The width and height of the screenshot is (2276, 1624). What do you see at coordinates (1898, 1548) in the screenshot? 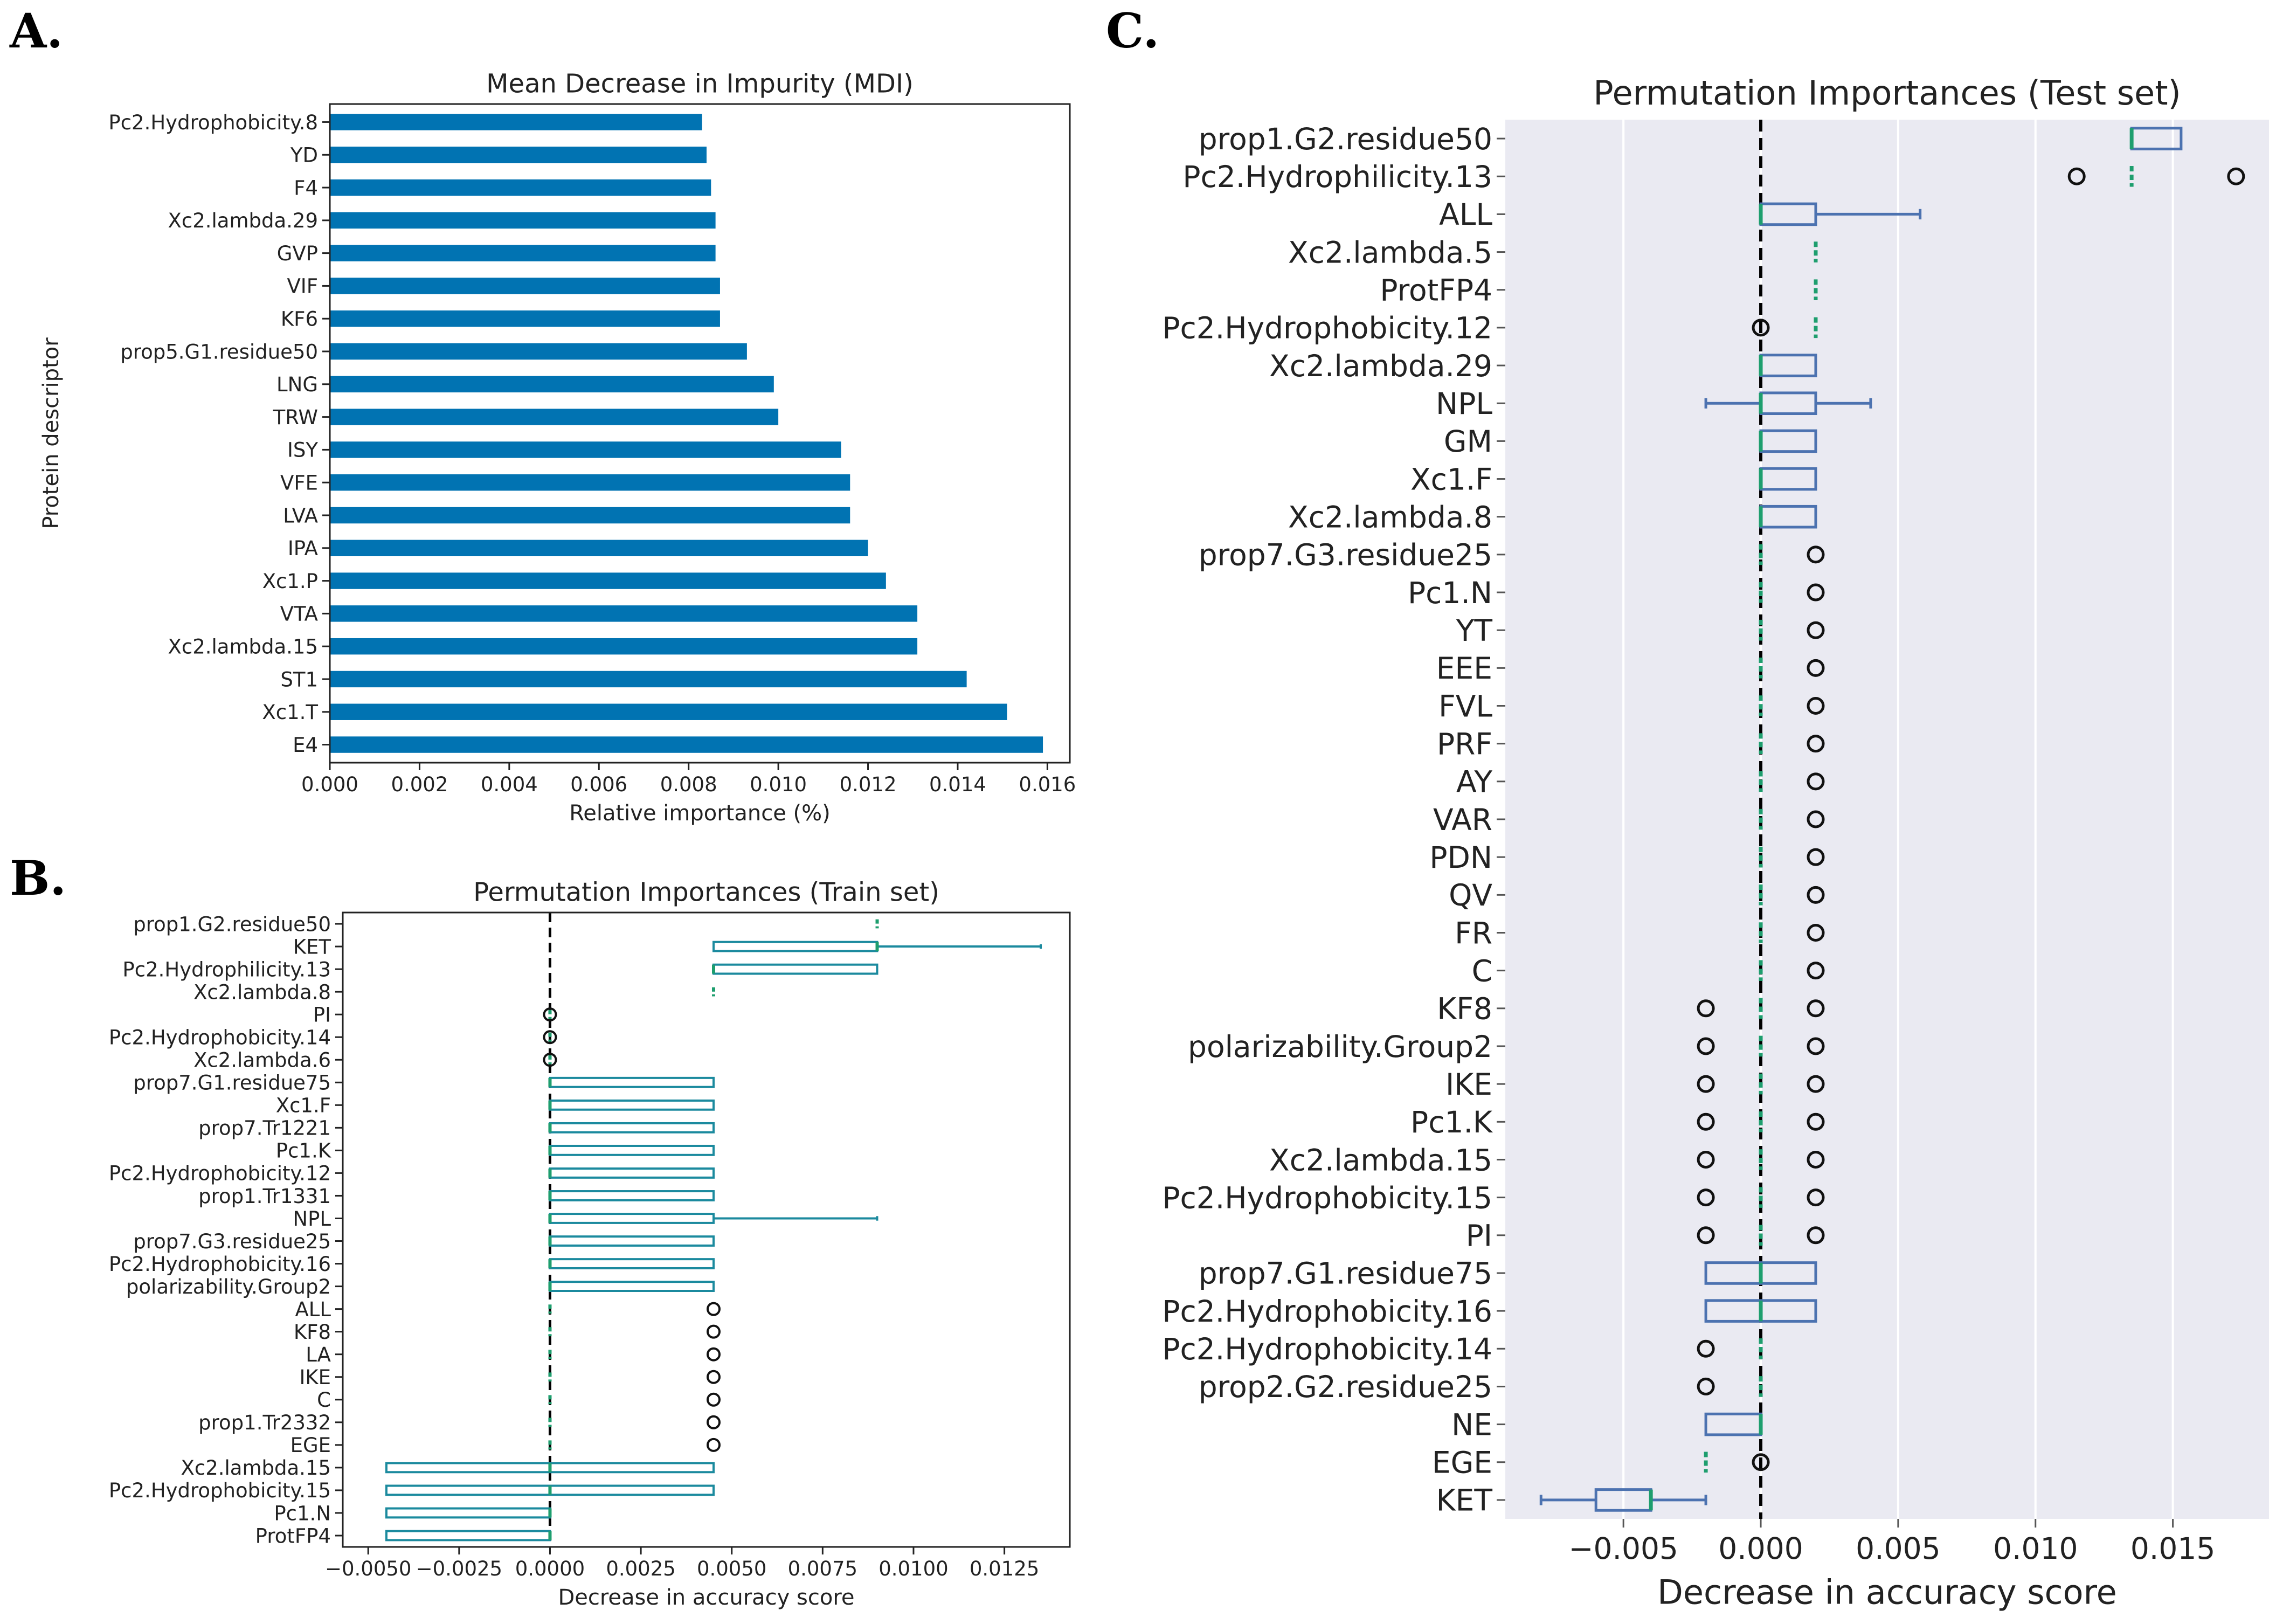
I see `x-tick-label: 0.005` at bounding box center [1898, 1548].